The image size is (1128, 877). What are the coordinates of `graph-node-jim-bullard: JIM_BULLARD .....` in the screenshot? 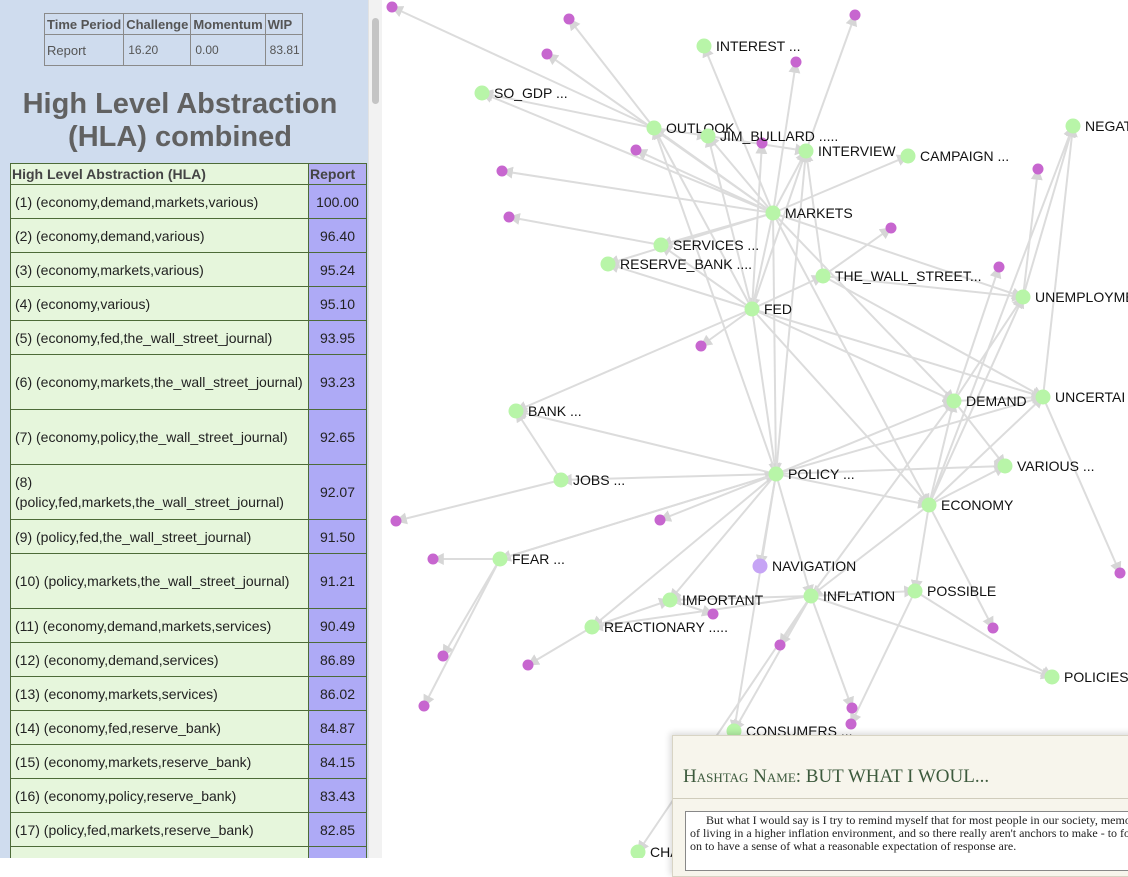 It's located at (770, 136).